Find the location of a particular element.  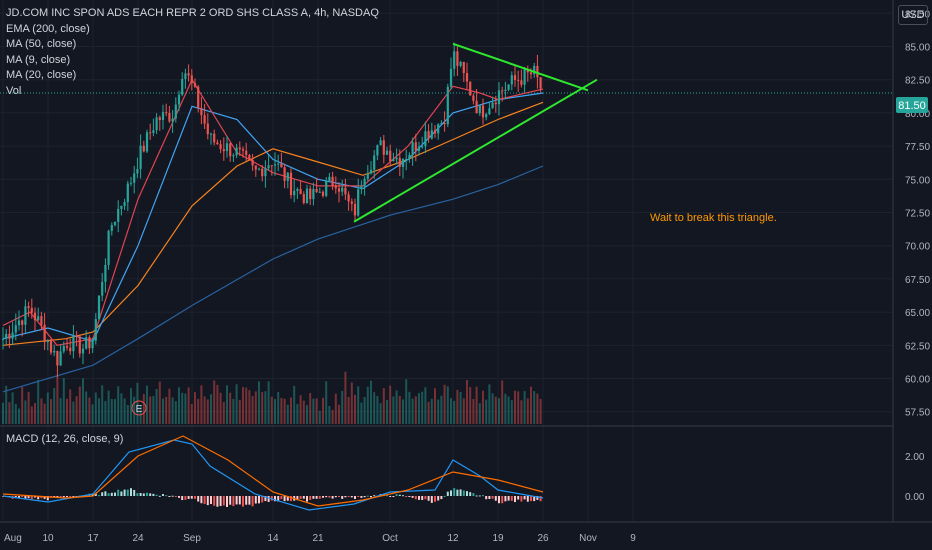

volume-bars is located at coordinates (272, 397).